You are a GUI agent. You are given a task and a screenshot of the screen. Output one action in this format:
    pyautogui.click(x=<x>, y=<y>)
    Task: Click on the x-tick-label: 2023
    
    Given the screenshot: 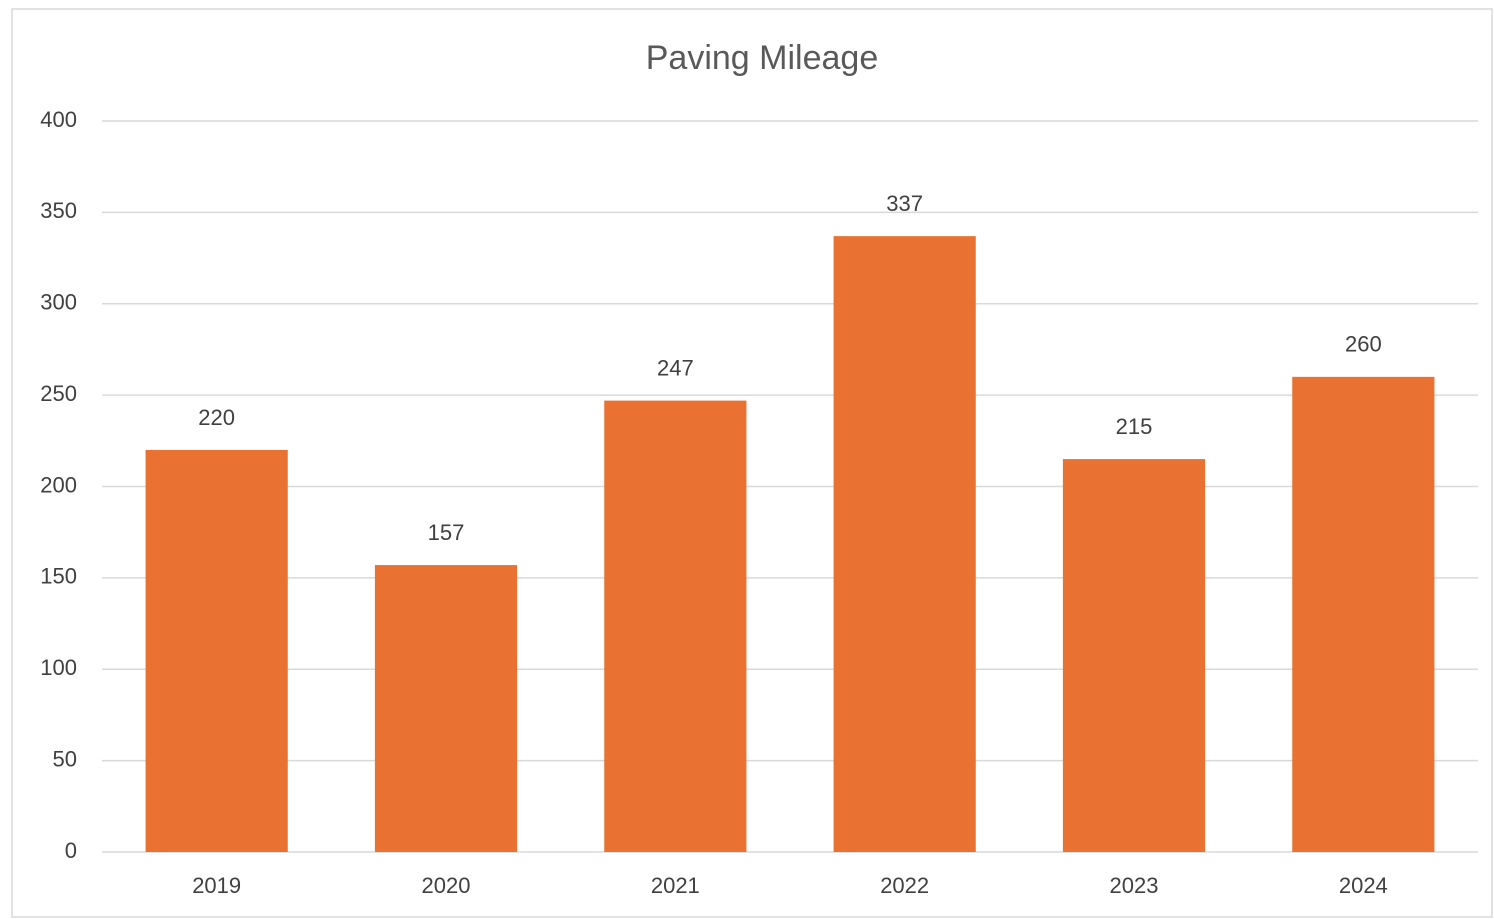 What is the action you would take?
    pyautogui.click(x=1134, y=885)
    